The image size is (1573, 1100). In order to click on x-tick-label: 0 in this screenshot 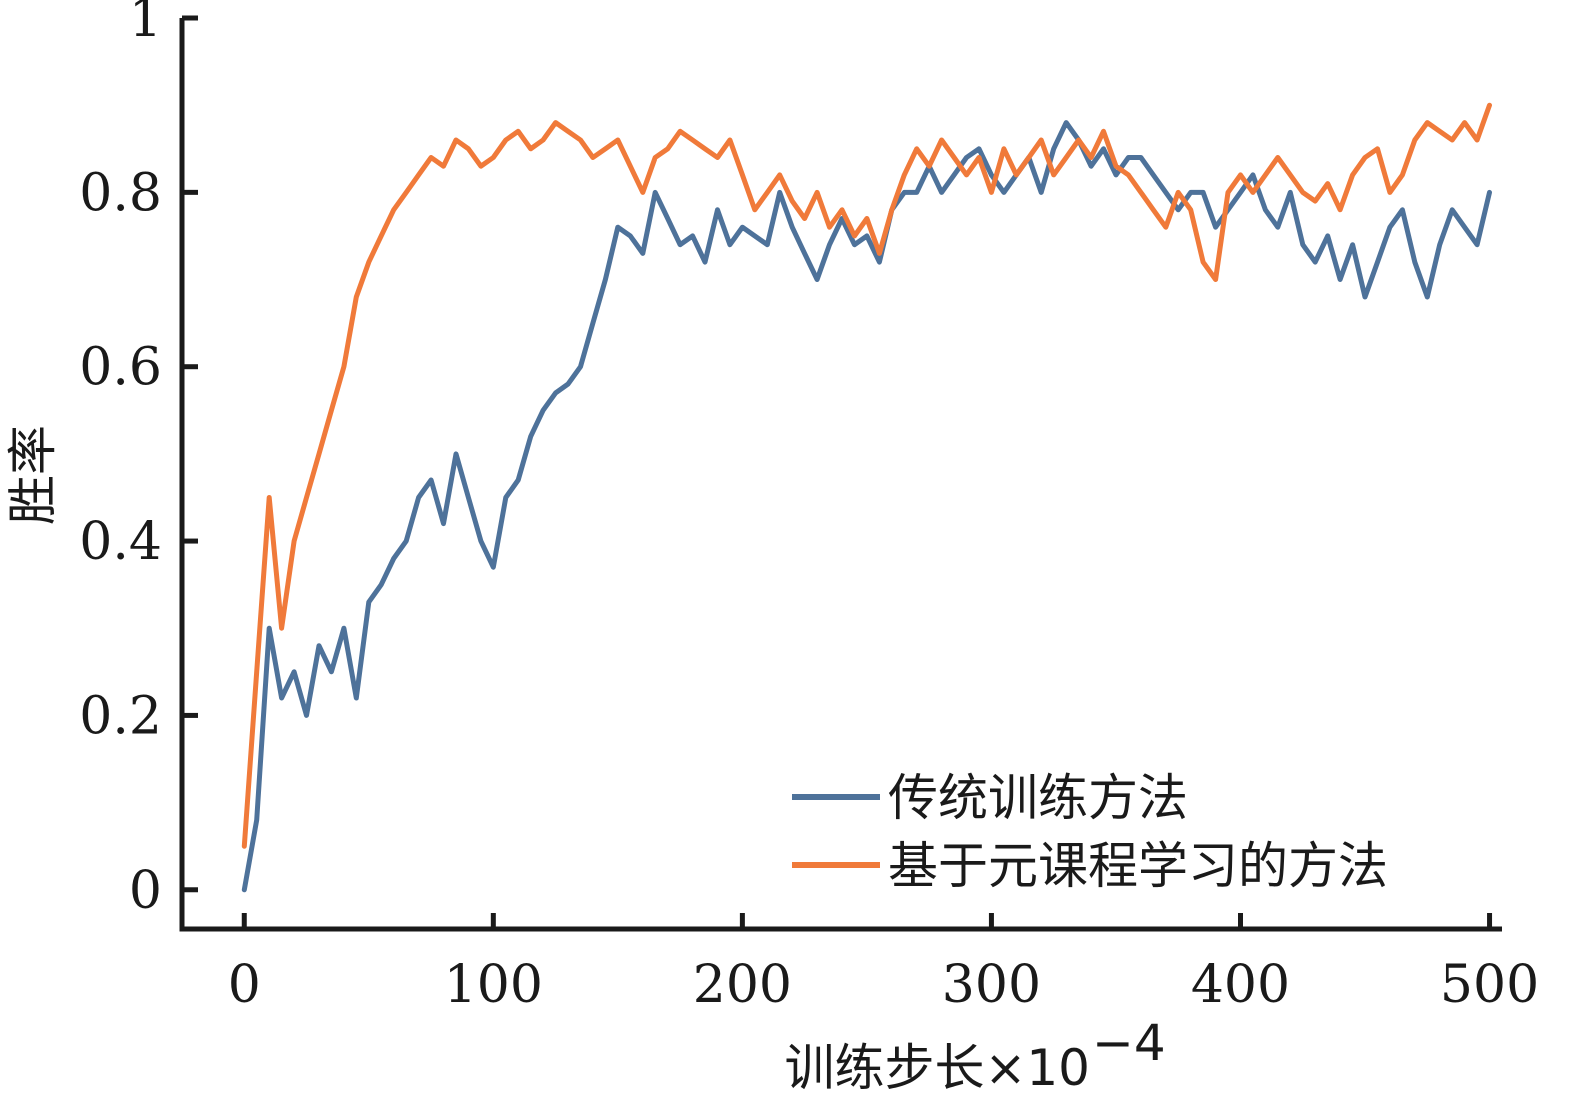, I will do `click(244, 985)`.